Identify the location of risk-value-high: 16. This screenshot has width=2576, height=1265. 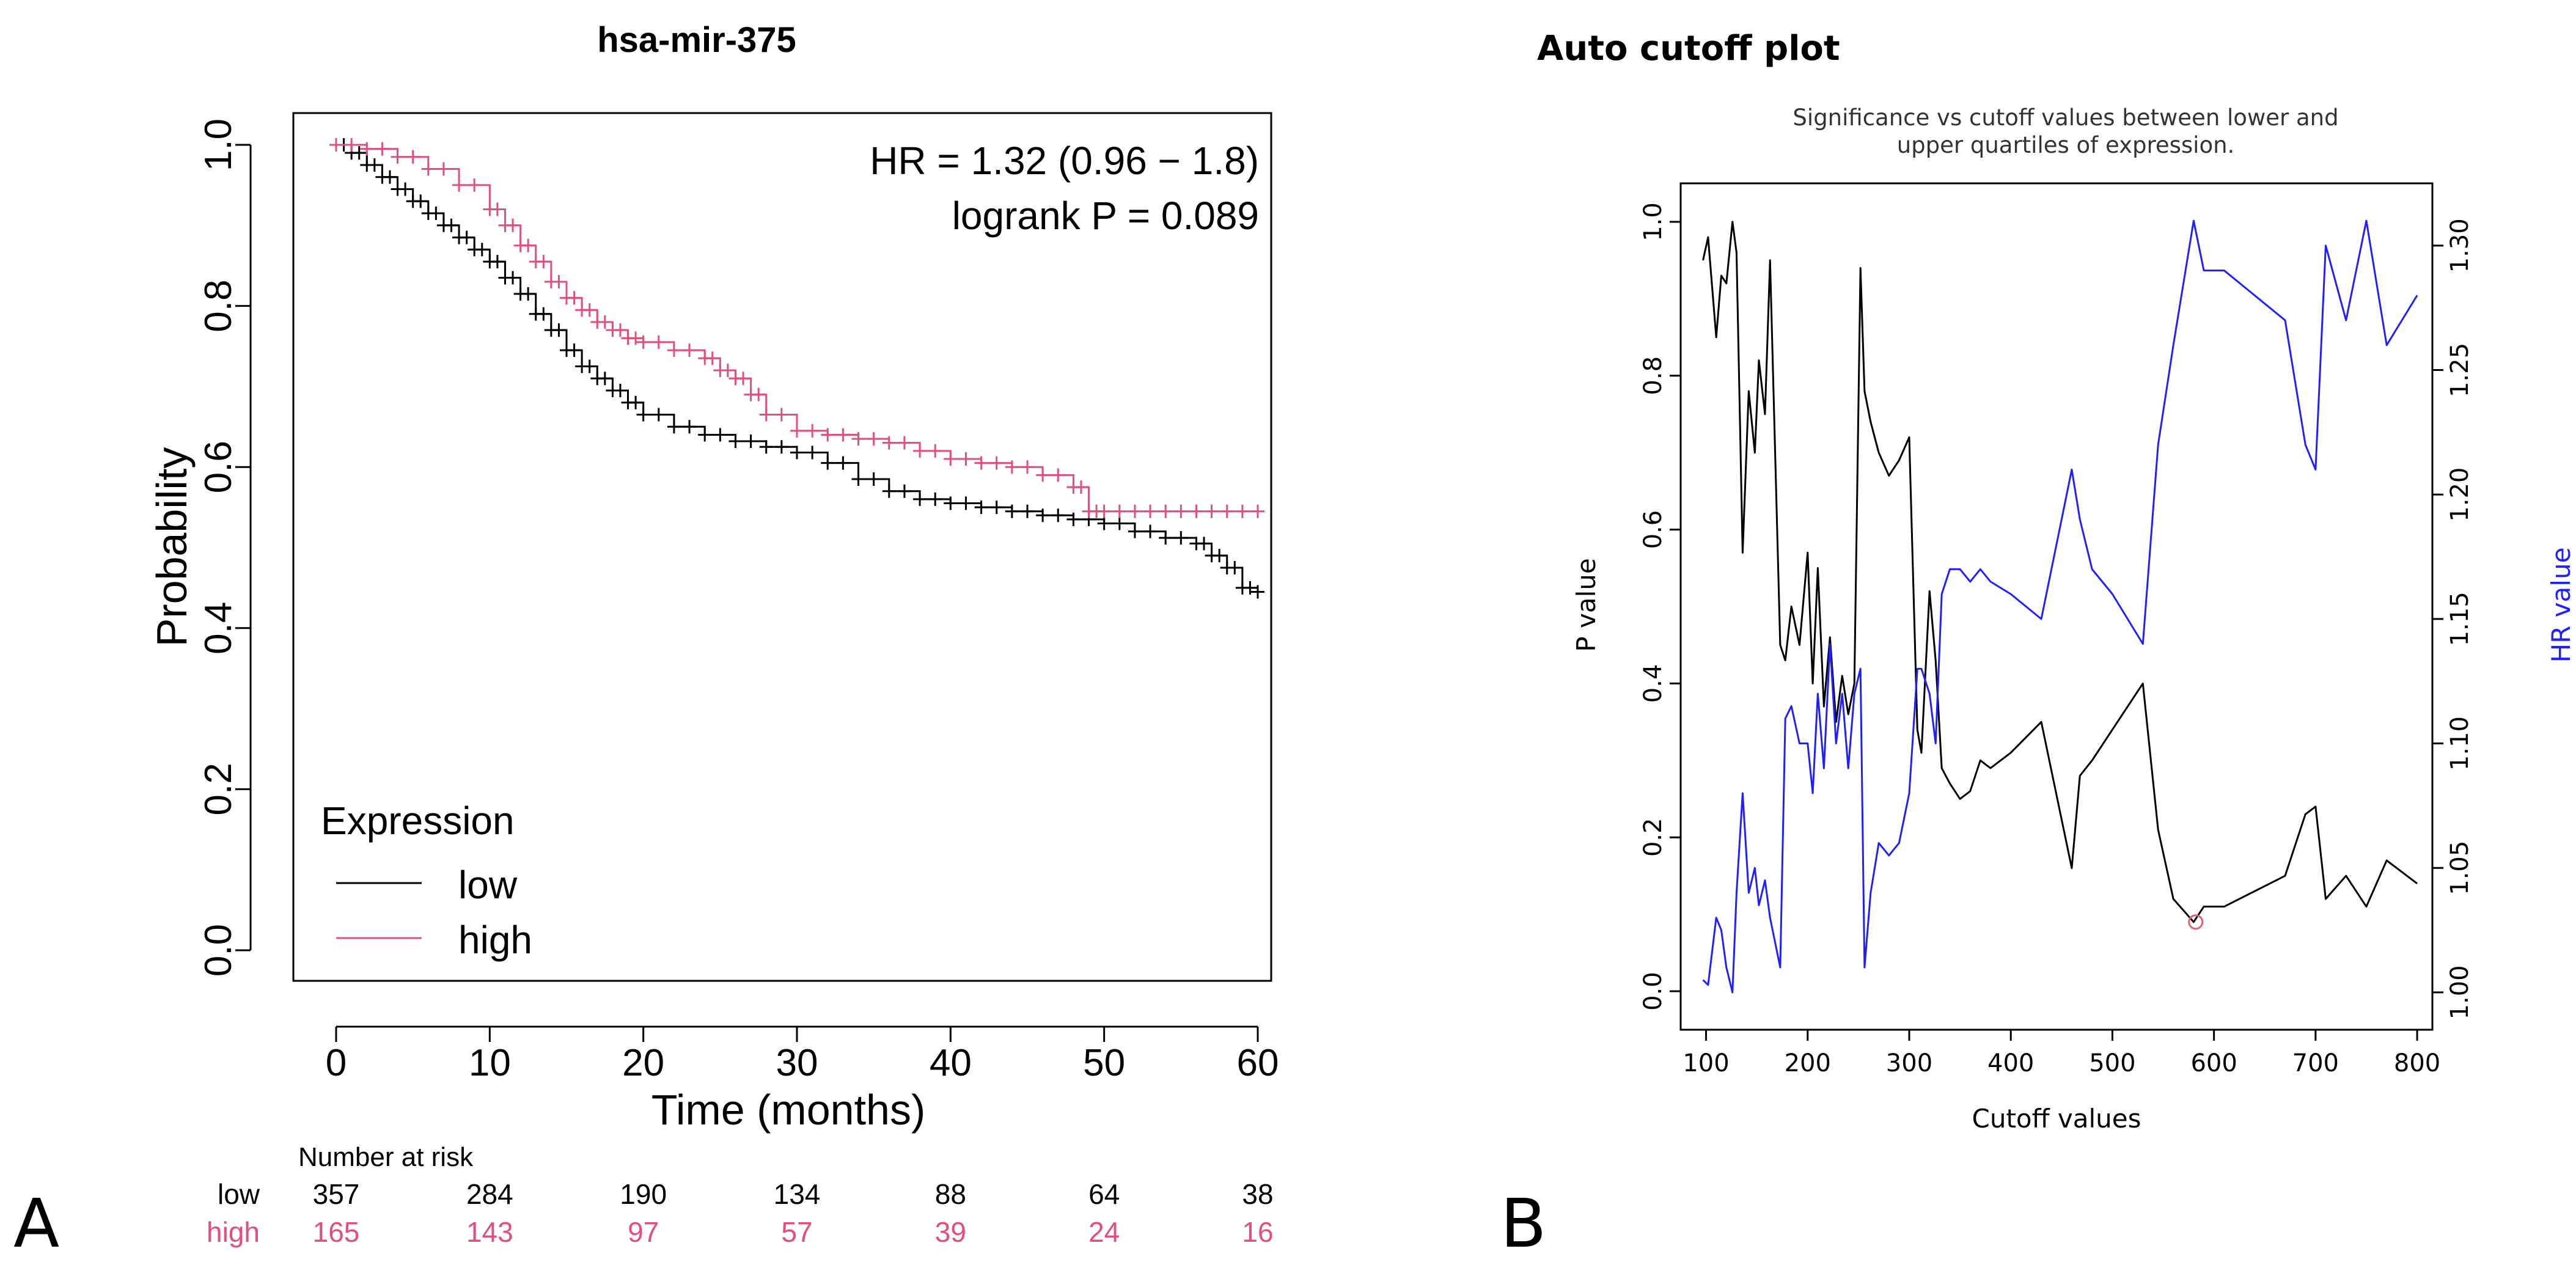
(1257, 1232).